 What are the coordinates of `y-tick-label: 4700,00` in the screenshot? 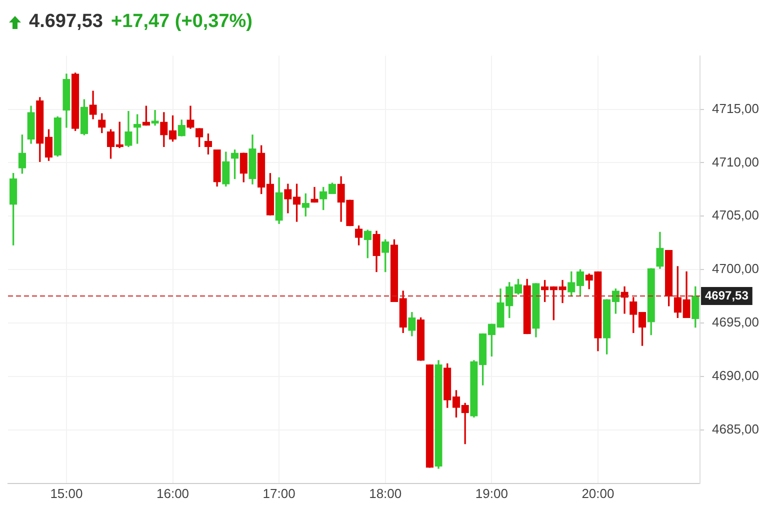 It's located at (736, 268).